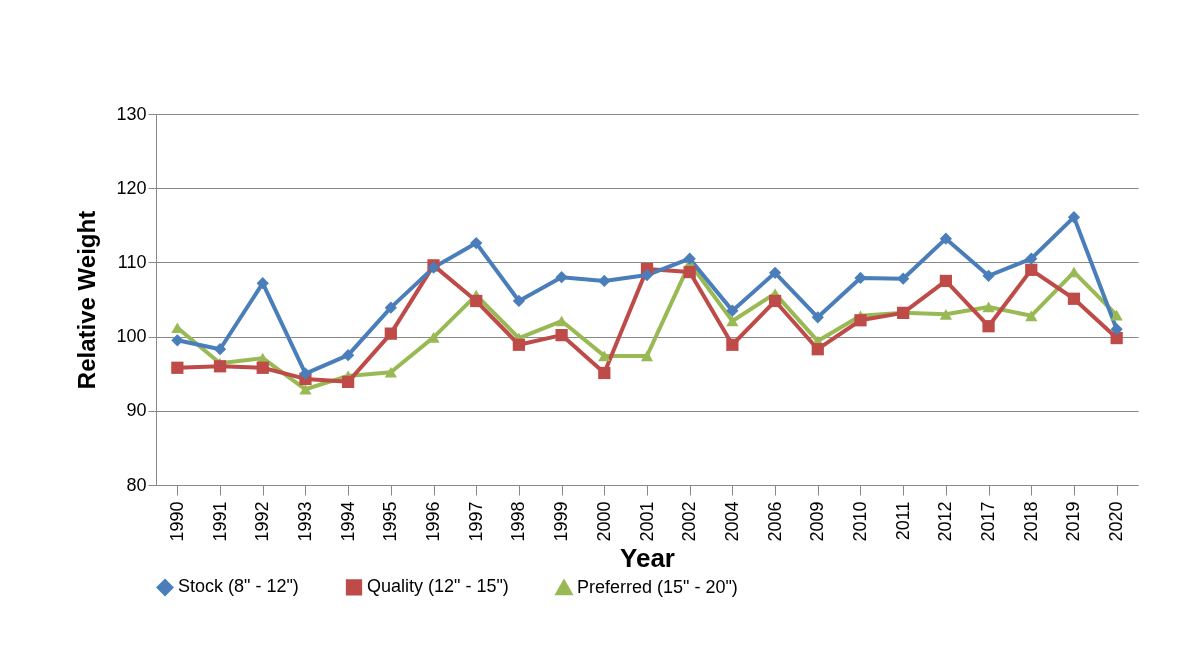 This screenshot has width=1193, height=672. What do you see at coordinates (304, 521) in the screenshot?
I see `x-tick-label: 1993` at bounding box center [304, 521].